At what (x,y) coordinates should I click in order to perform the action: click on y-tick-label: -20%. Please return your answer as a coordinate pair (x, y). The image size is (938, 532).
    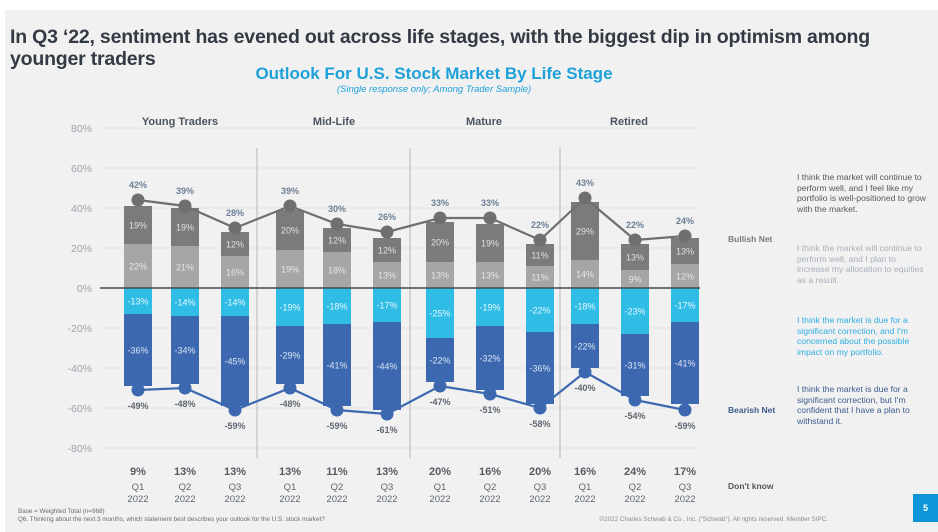
    Looking at the image, I should click on (79, 329).